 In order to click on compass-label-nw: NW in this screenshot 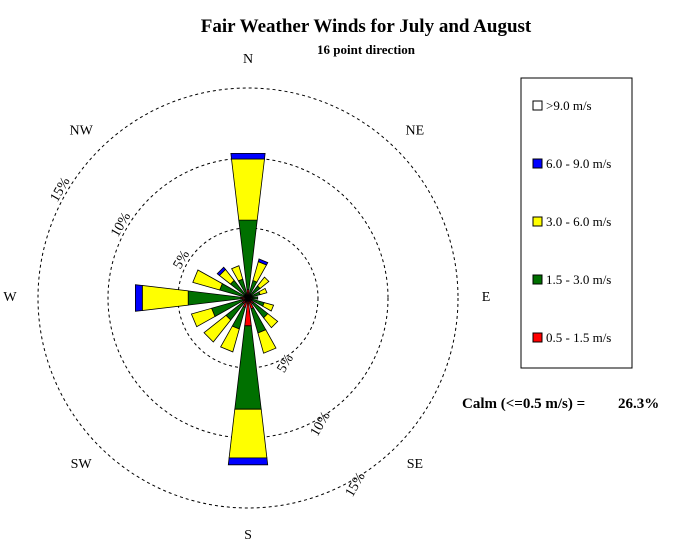, I will do `click(81, 130)`.